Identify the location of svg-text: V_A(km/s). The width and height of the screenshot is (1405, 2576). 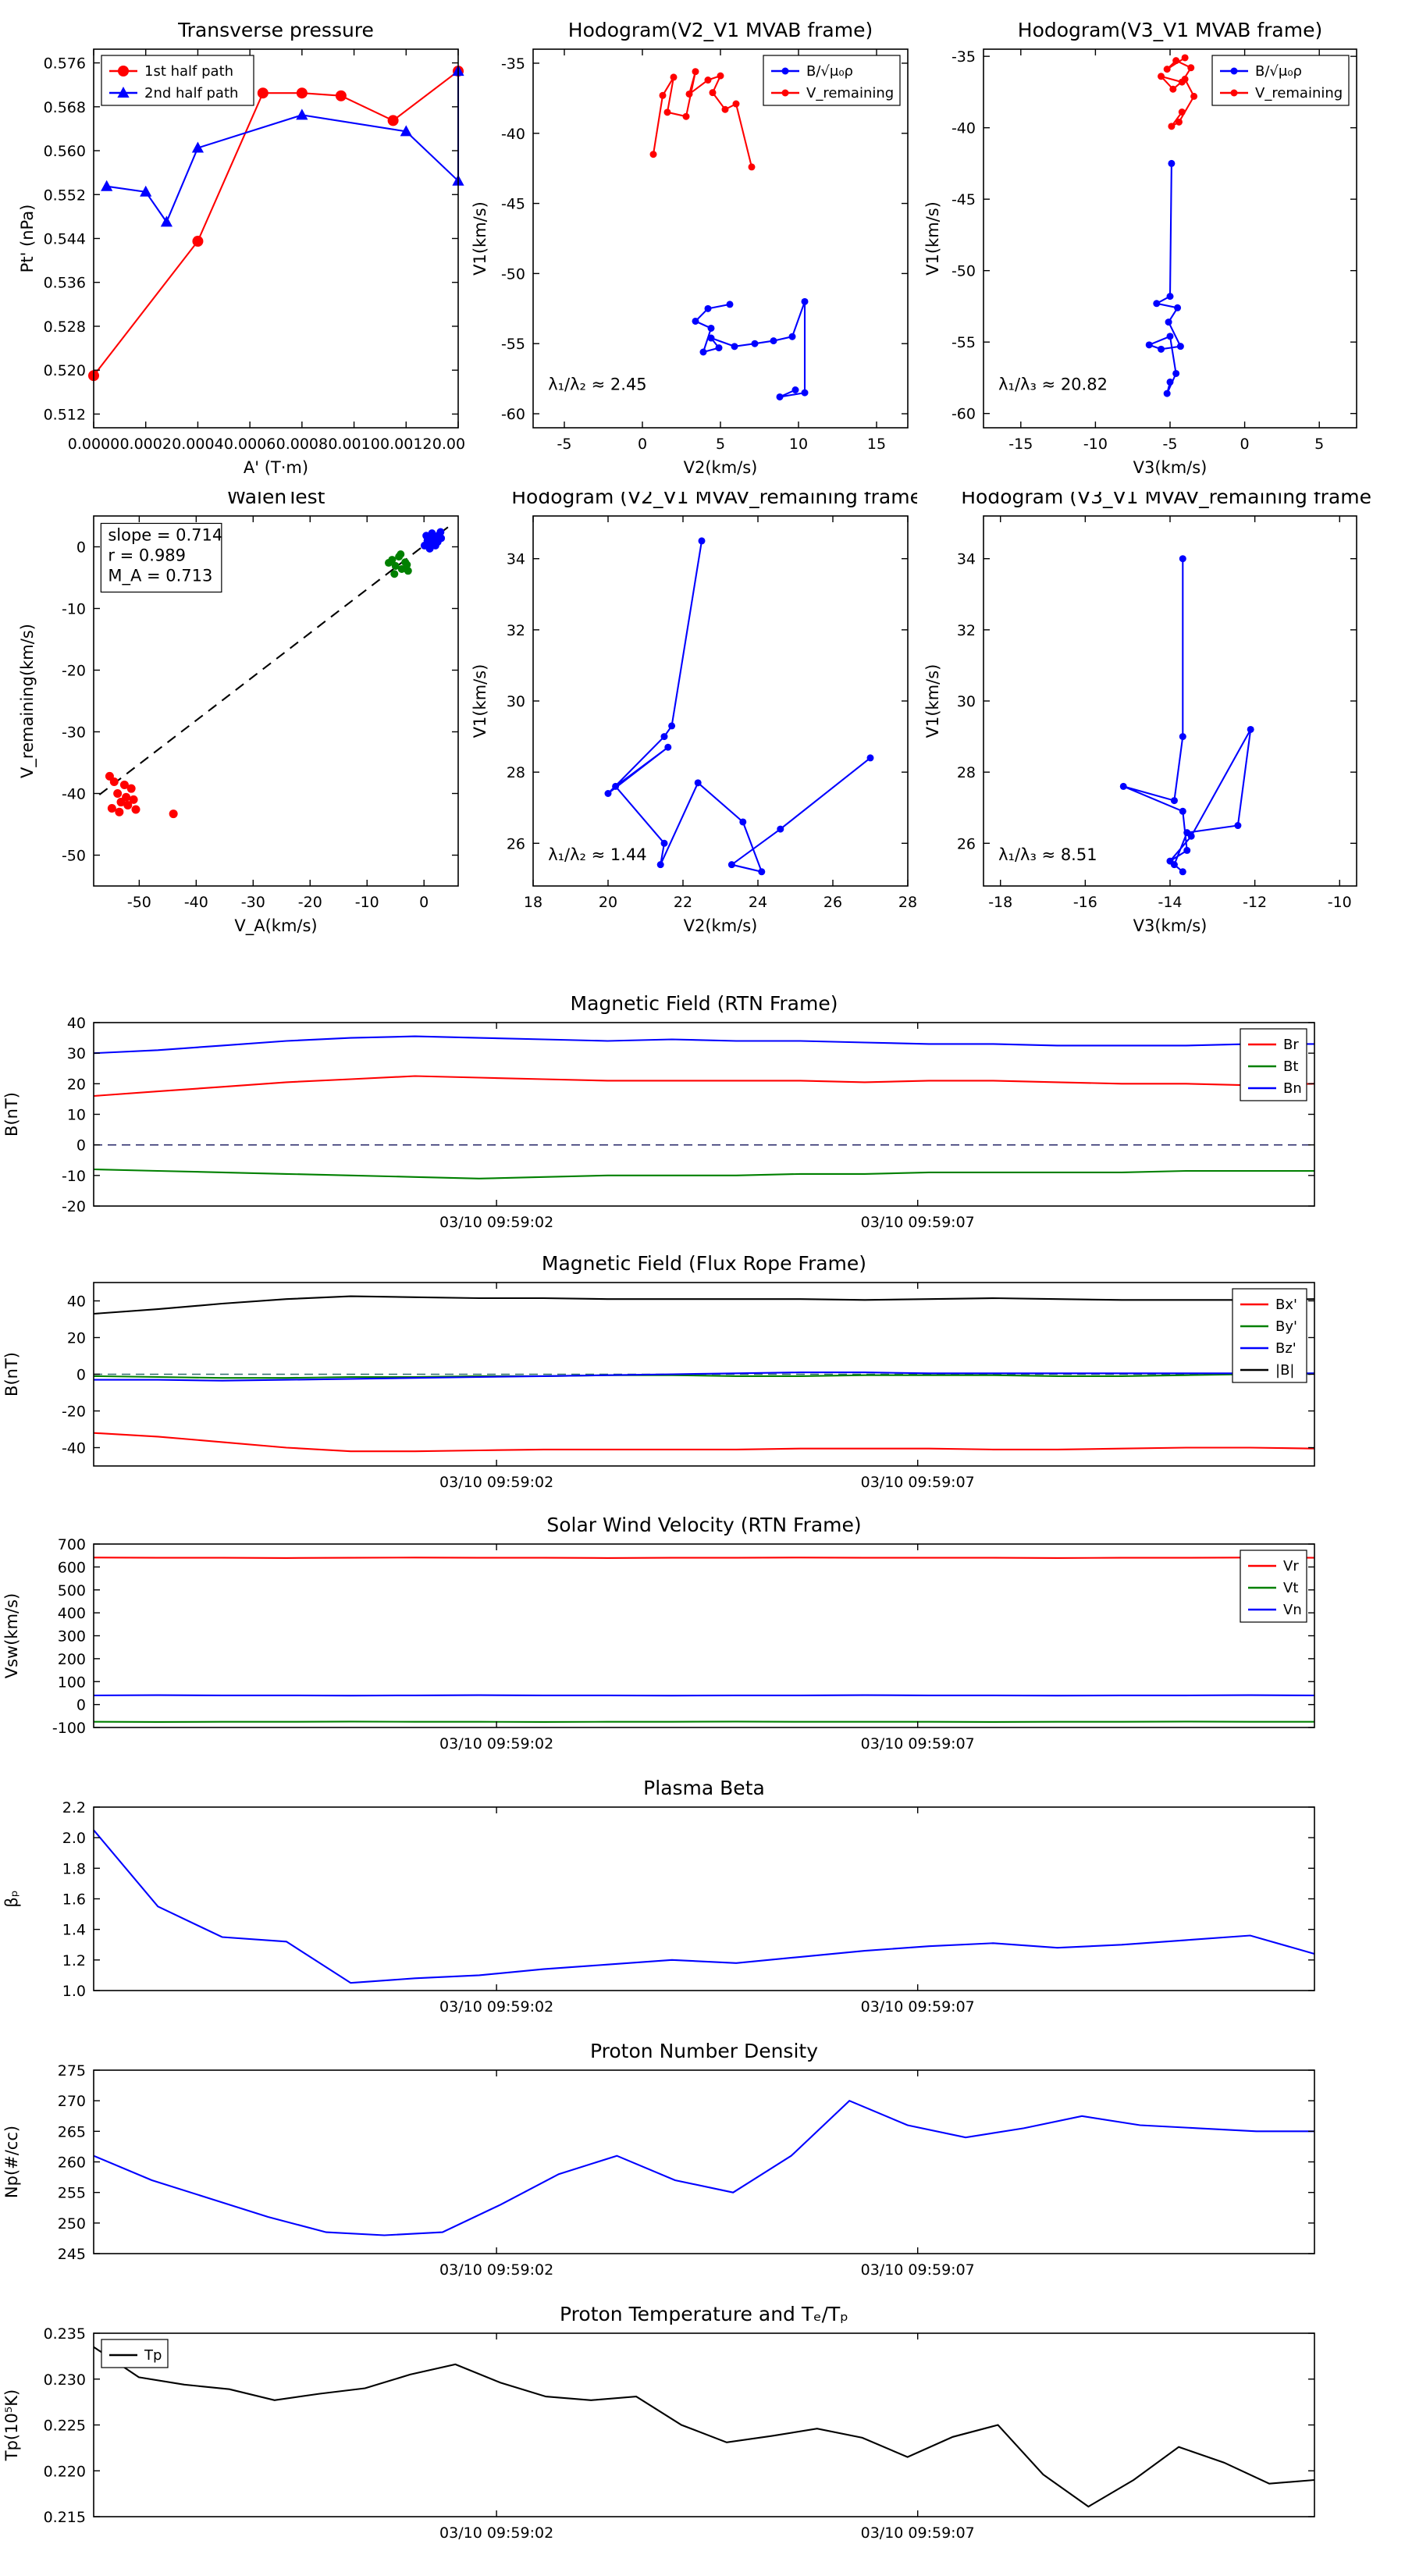
(275, 926).